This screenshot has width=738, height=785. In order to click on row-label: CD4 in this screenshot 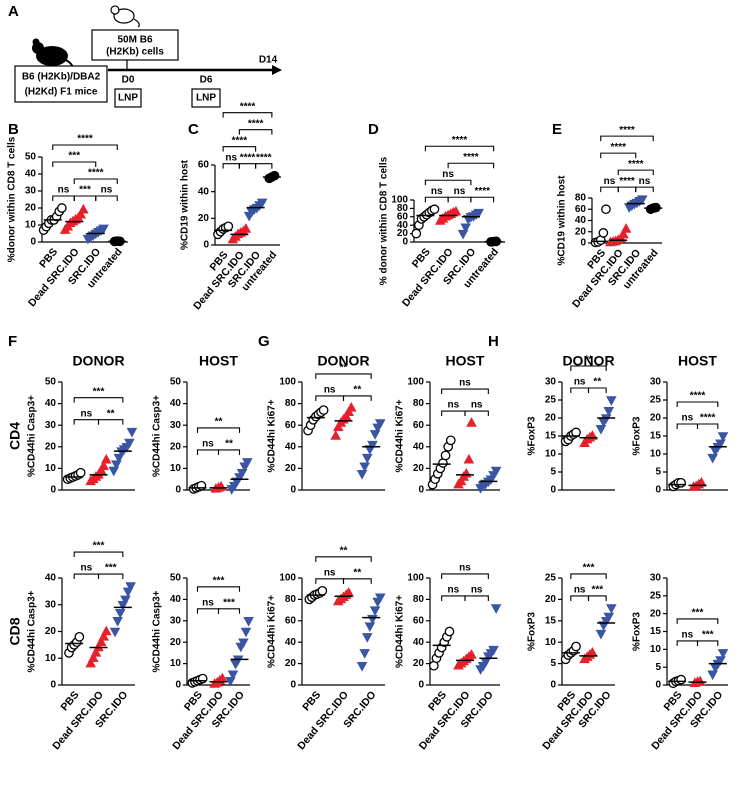, I will do `click(15, 436)`.